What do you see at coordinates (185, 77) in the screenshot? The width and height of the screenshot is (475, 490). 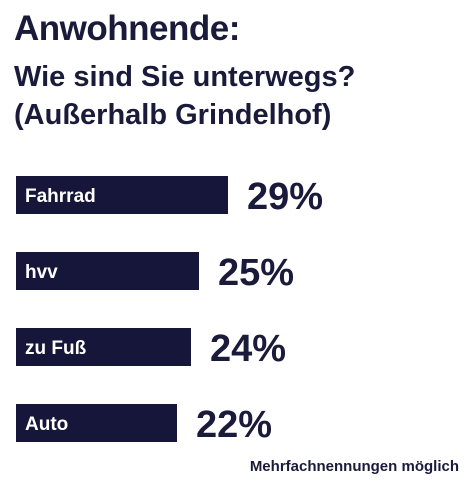 I see `subtitle-line-1: Wie sind Sie unterwegs?` at bounding box center [185, 77].